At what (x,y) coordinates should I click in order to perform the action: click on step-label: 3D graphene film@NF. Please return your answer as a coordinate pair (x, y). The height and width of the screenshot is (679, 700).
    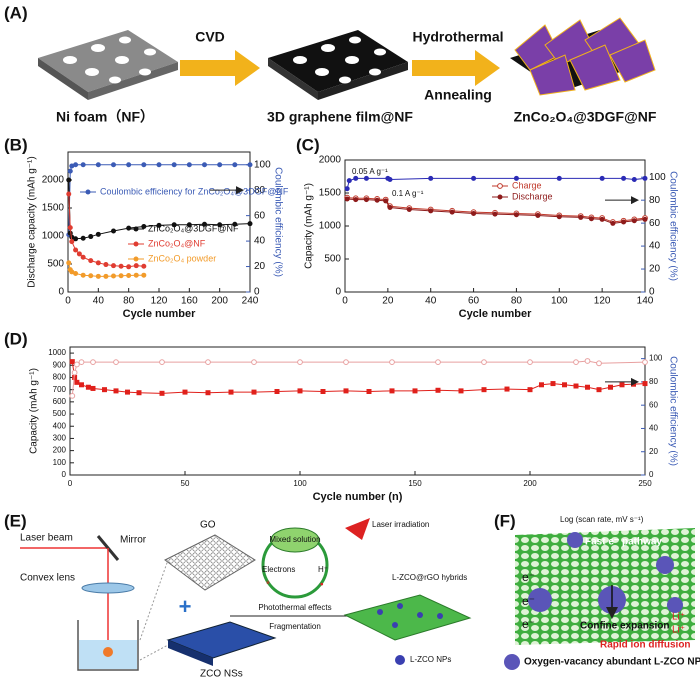
    Looking at the image, I should click on (340, 117).